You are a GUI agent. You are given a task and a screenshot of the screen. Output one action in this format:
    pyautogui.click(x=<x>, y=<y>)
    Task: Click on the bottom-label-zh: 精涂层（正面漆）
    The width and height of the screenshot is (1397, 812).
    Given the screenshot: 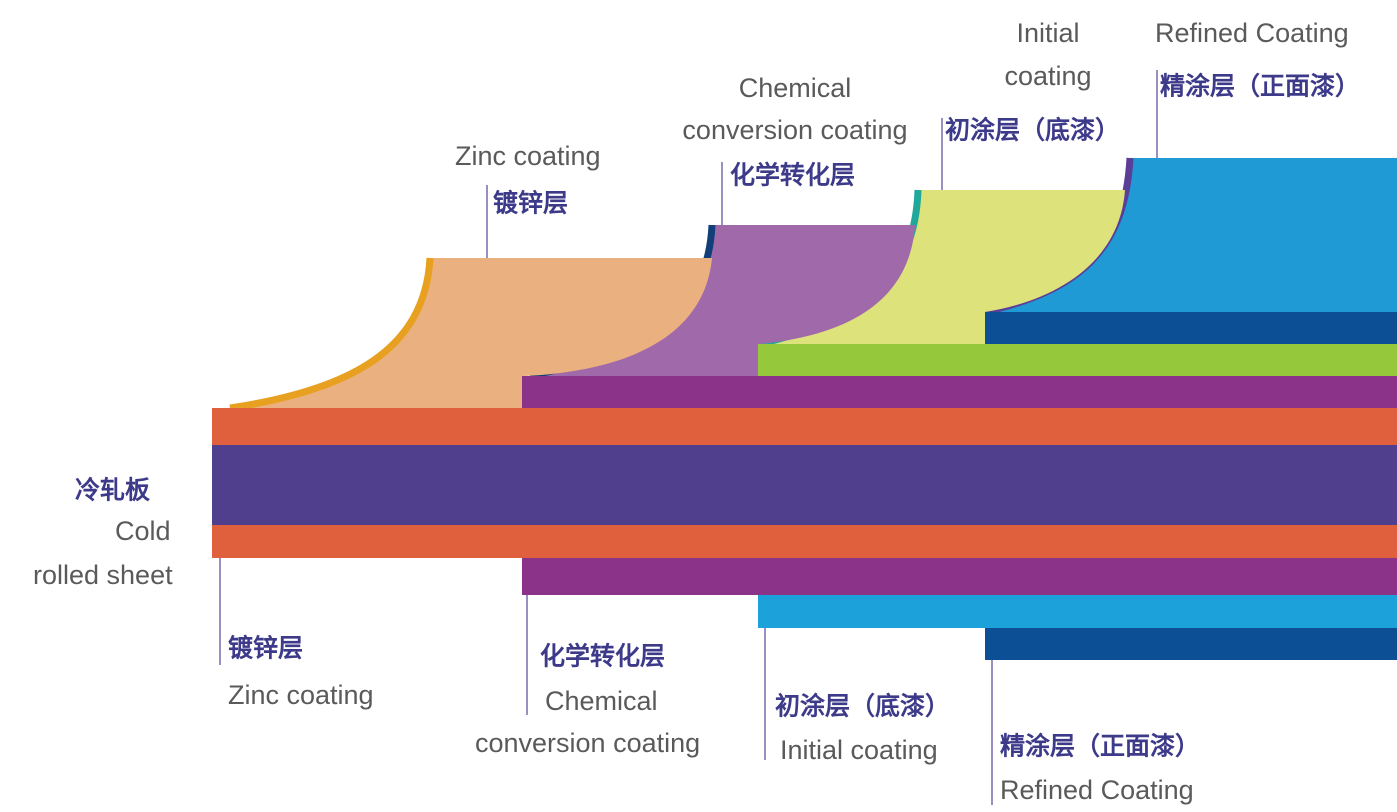 What is the action you would take?
    pyautogui.click(x=1100, y=746)
    